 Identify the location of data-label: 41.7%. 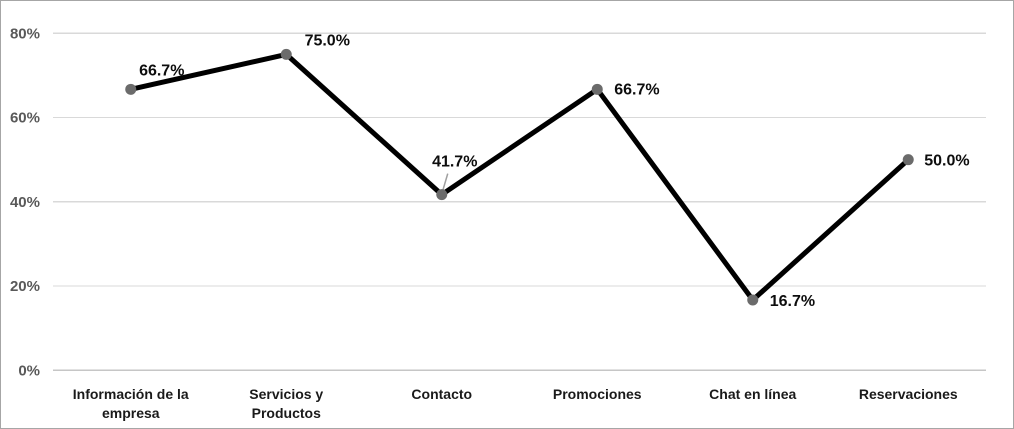
(454, 162).